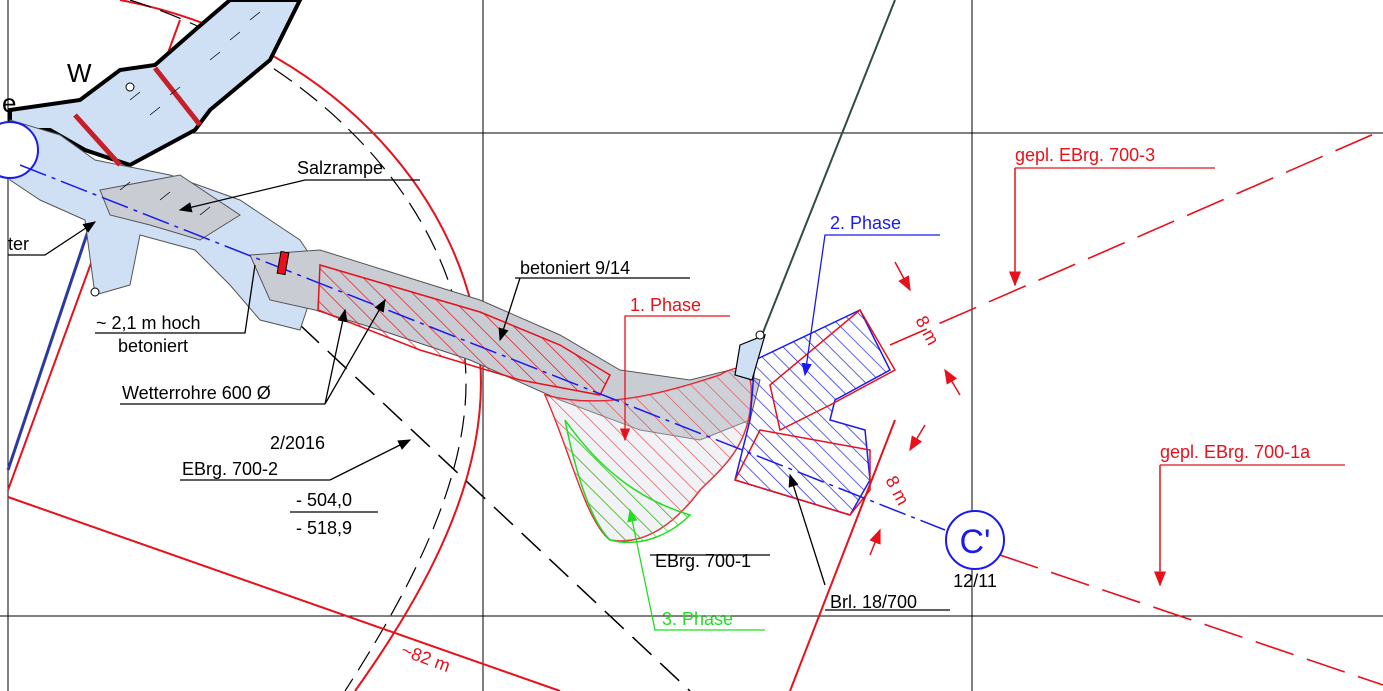 The height and width of the screenshot is (691, 1383). I want to click on blue-axis-line, so click(51, 340).